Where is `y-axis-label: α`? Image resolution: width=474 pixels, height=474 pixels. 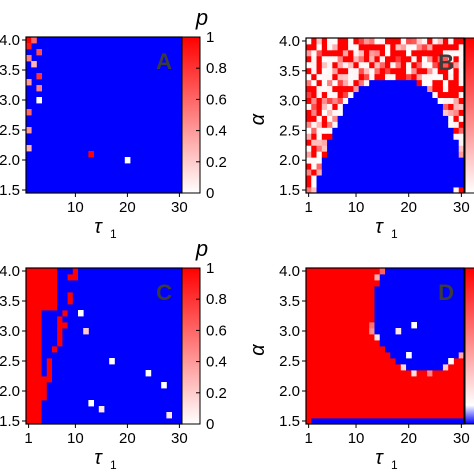
y-axis-label: α is located at coordinates (258, 119).